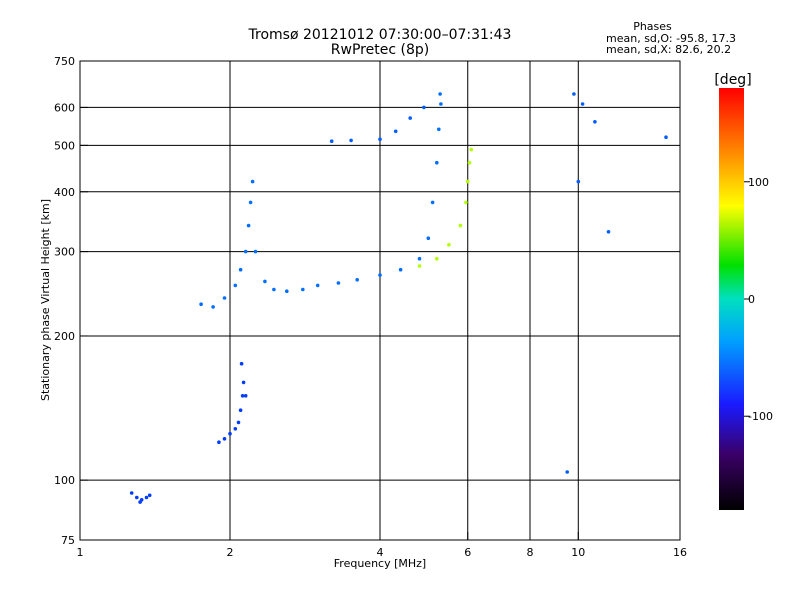 Image resolution: width=800 pixels, height=600 pixels. Describe the element at coordinates (64, 336) in the screenshot. I see `y-tick-label: 200` at that location.